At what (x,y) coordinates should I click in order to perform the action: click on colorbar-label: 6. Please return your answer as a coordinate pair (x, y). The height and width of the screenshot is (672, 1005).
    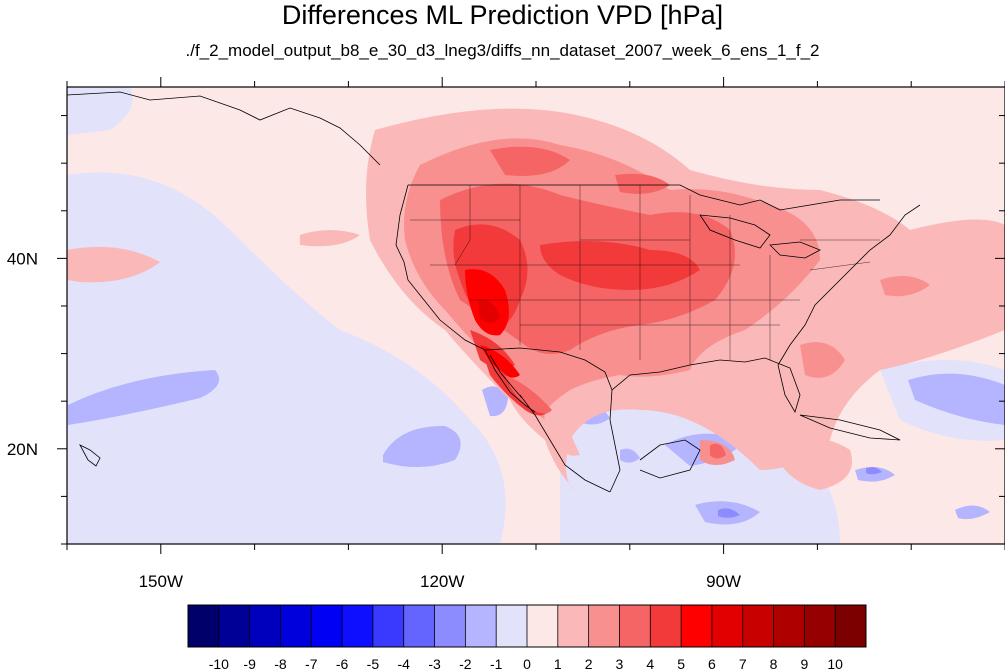
    Looking at the image, I should click on (712, 664).